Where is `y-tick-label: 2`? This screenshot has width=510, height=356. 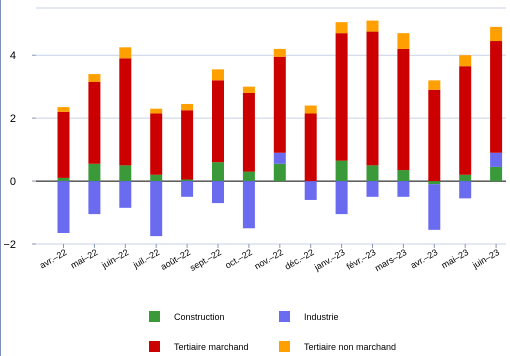
y-tick-label: 2 is located at coordinates (13, 119).